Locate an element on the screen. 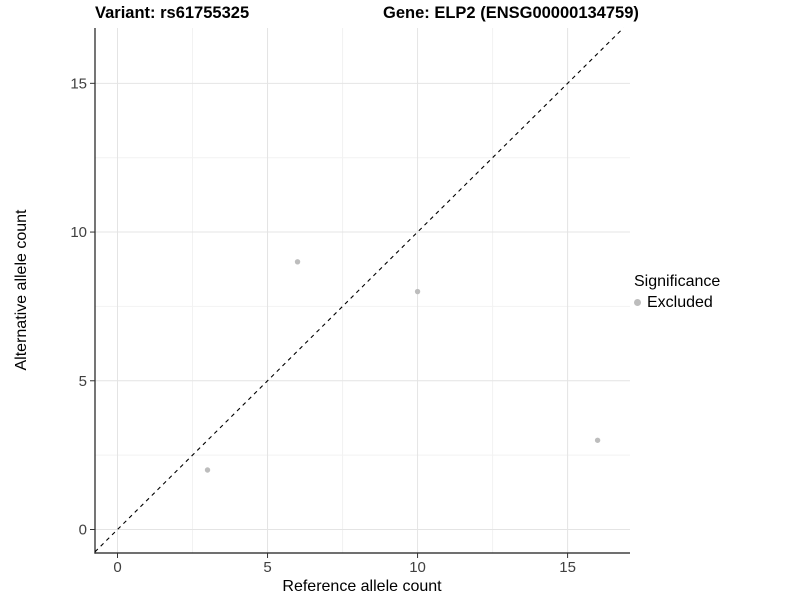 This screenshot has width=800, height=600. x-tick-label: 0 is located at coordinates (117, 567).